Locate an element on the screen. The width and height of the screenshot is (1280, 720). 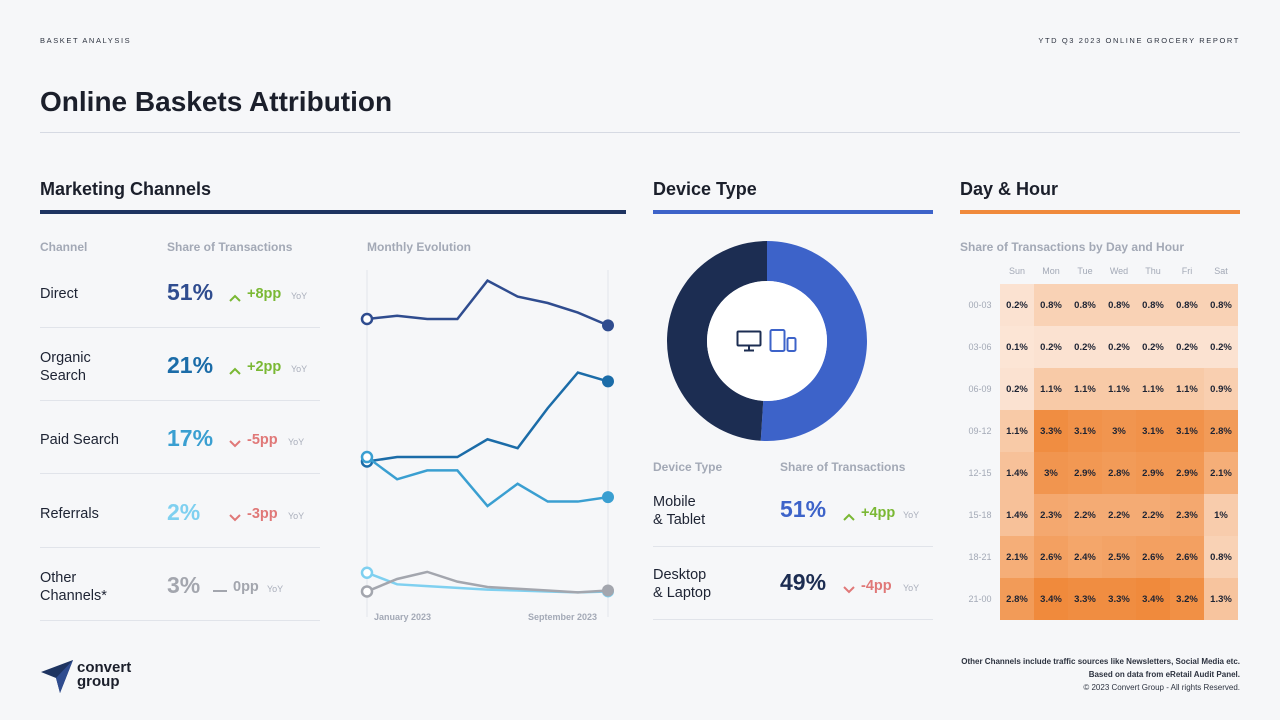
heatmap-cell: 2.4% is located at coordinates (1085, 557).